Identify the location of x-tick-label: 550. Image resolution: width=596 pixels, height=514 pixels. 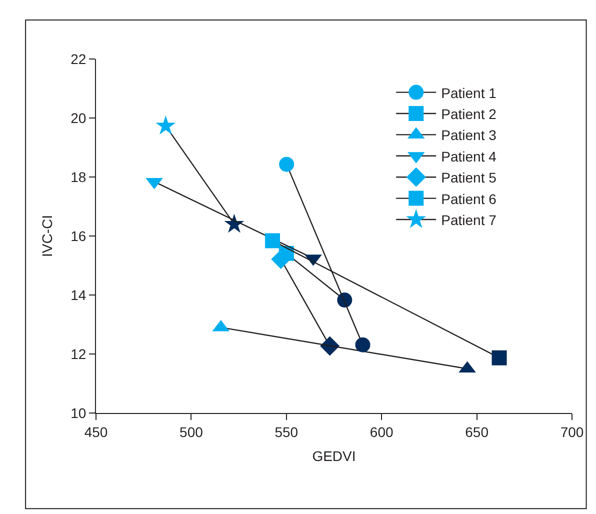
(286, 432).